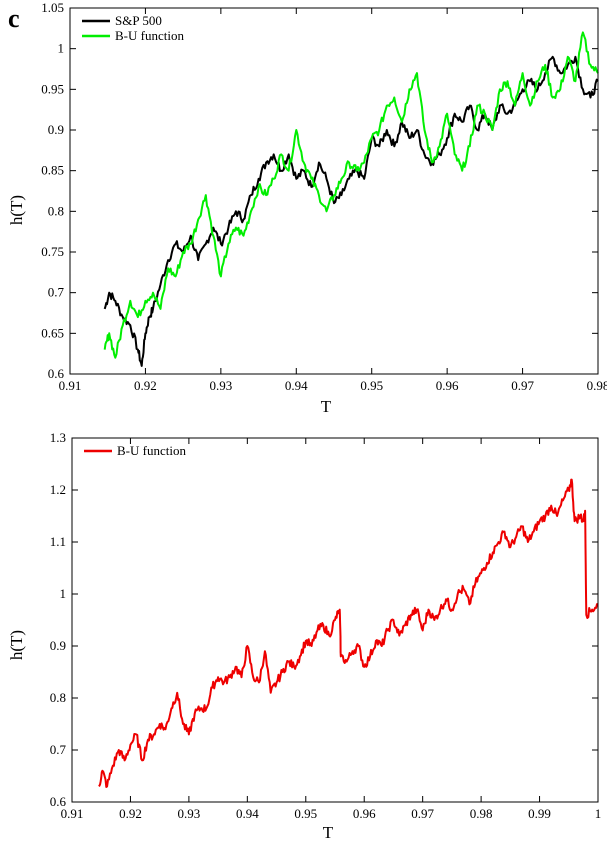 Image resolution: width=607 pixels, height=844 pixels. Describe the element at coordinates (61, 48) in the screenshot. I see `top-y-tick-label: 1` at that location.